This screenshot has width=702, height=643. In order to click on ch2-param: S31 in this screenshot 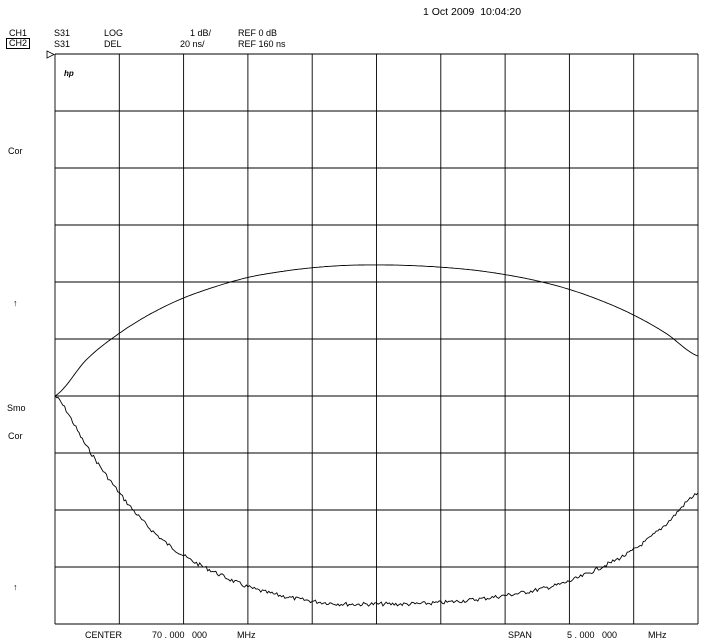, I will do `click(62, 44)`.